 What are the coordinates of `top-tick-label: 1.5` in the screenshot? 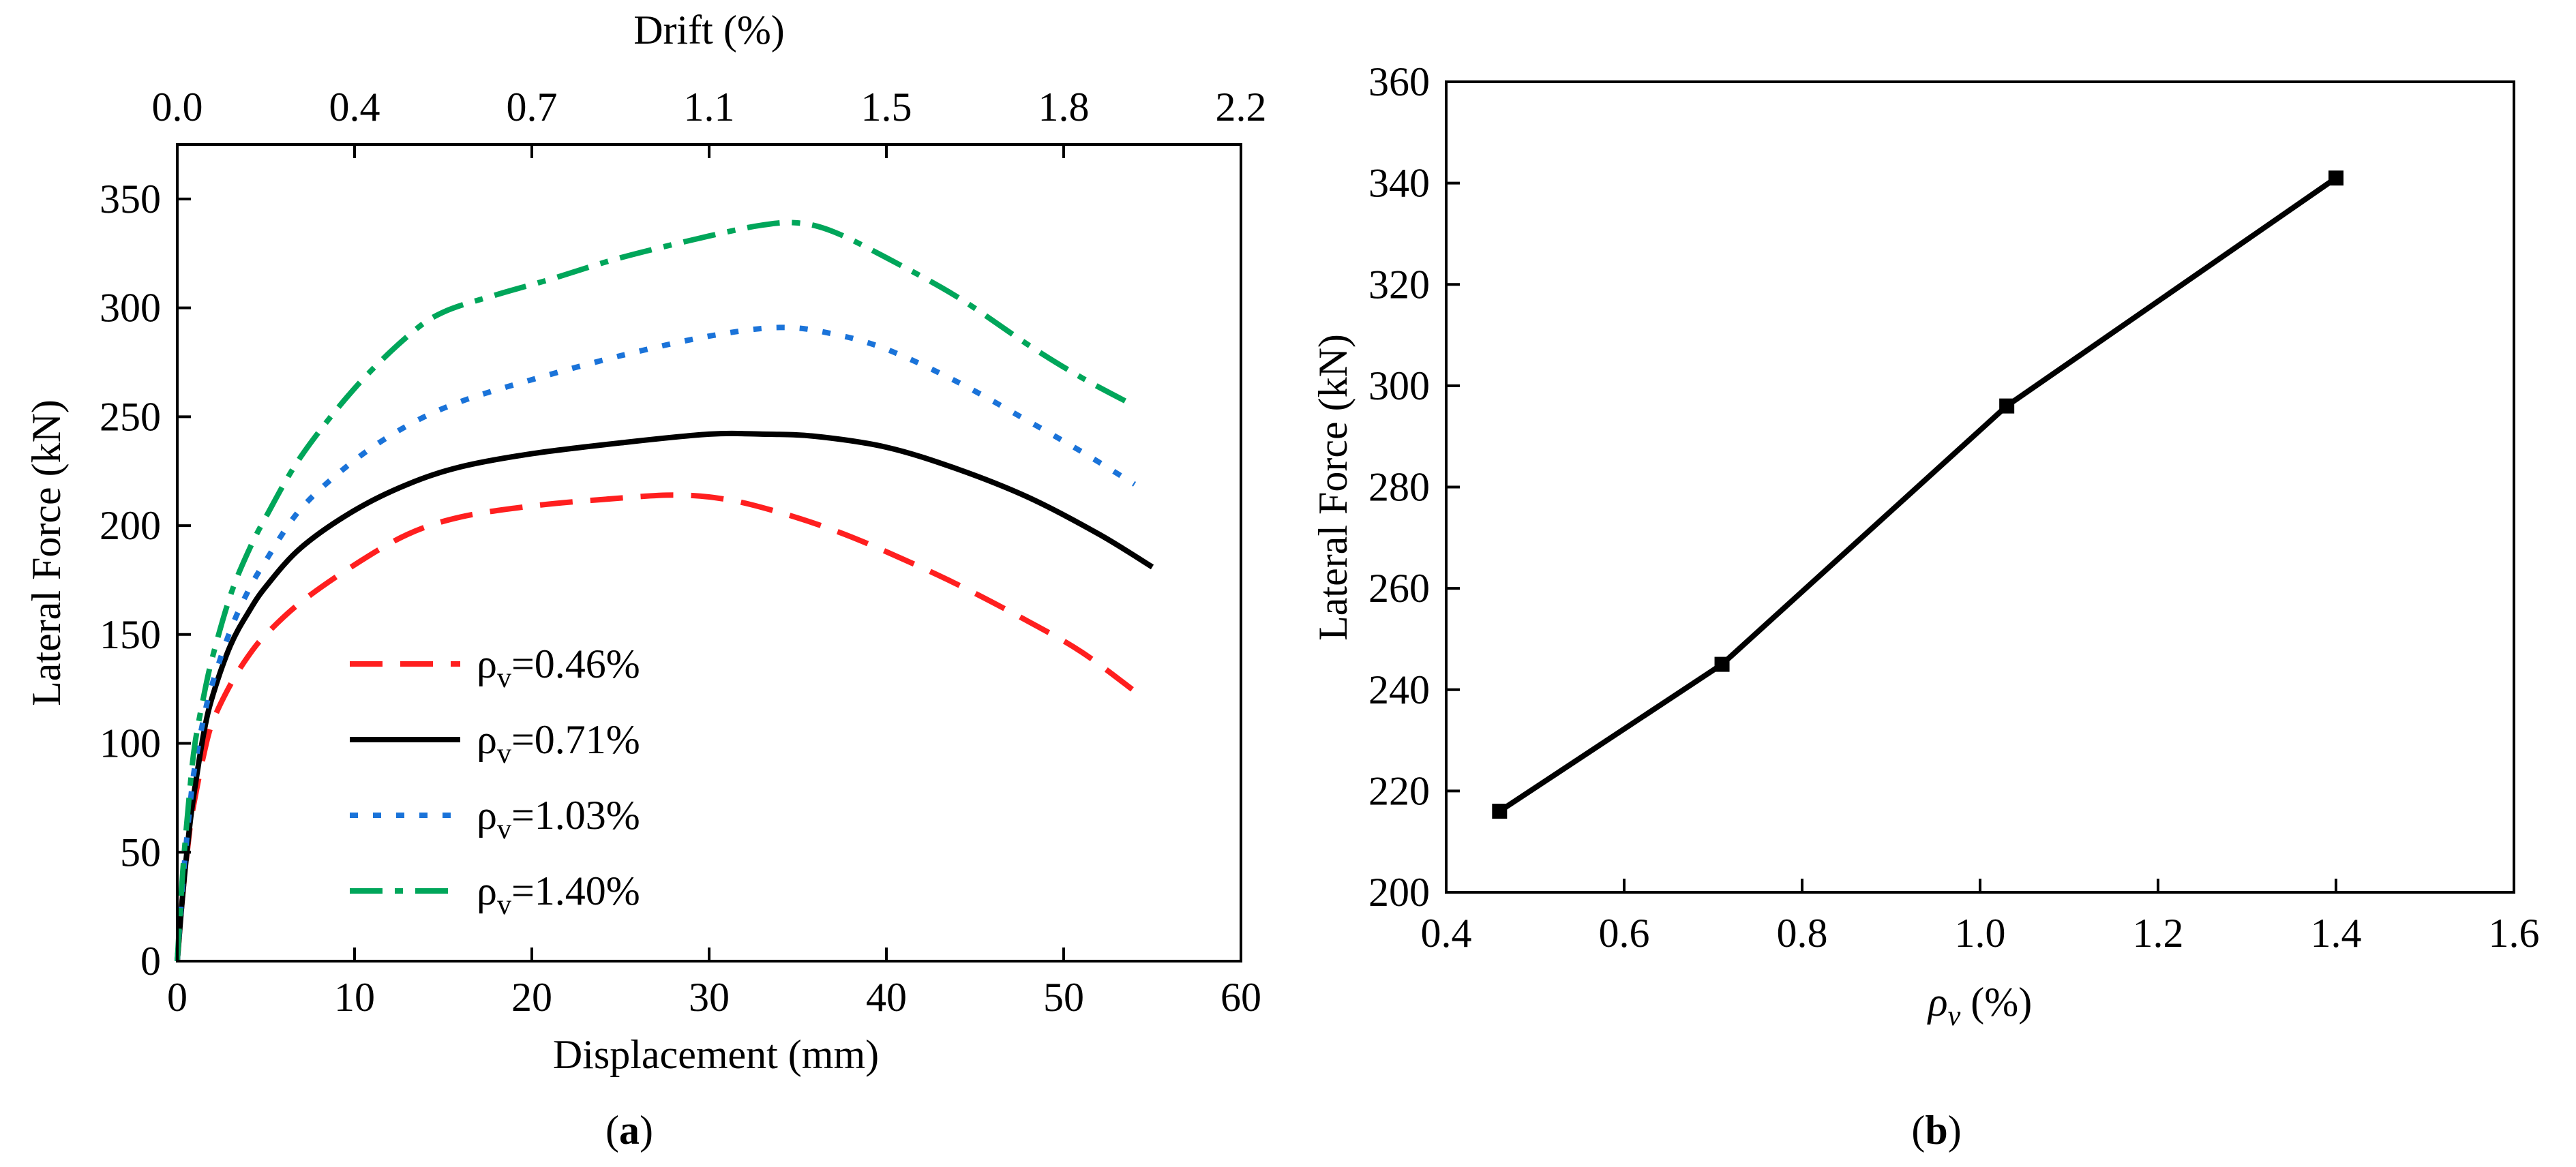 It's located at (886, 107).